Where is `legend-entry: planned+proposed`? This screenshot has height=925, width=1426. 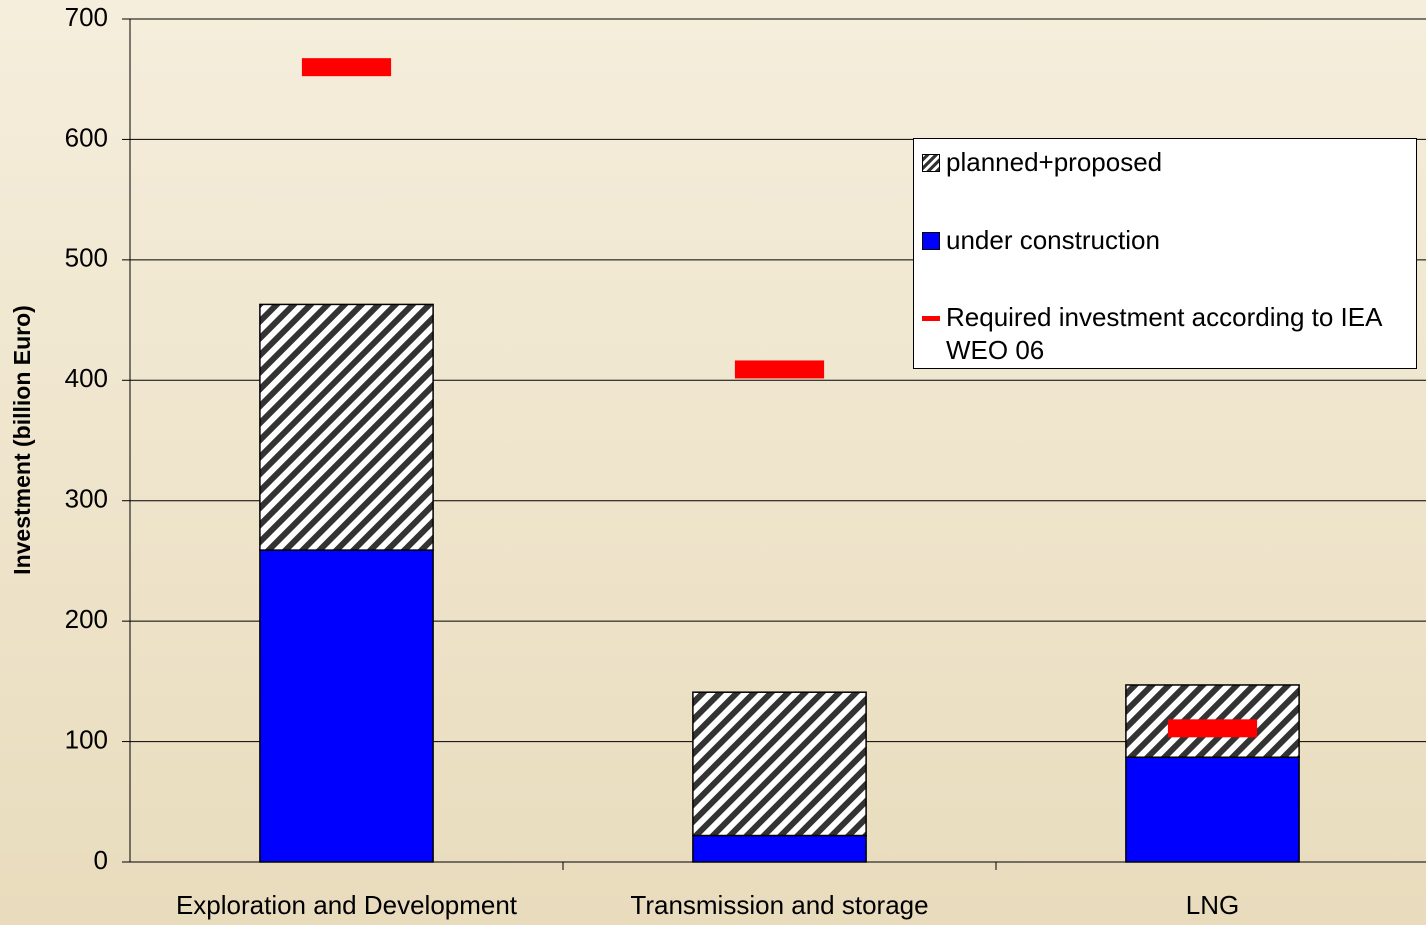 legend-entry: planned+proposed is located at coordinates (1042, 162).